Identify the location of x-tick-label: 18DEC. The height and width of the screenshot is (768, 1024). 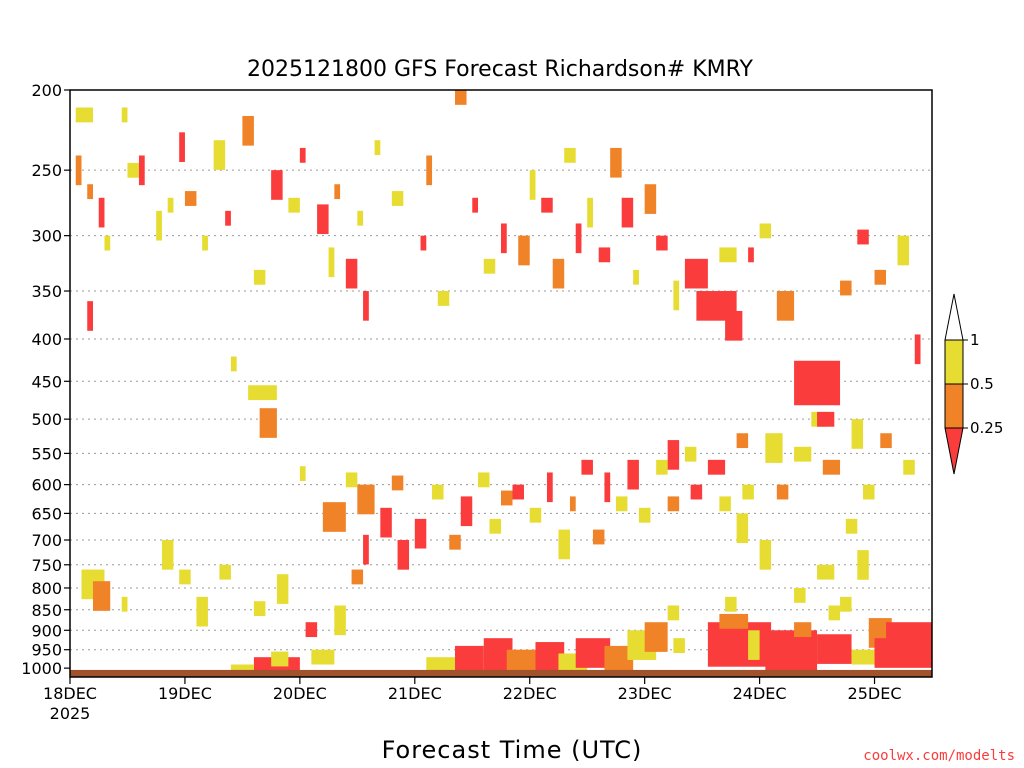
(70, 693).